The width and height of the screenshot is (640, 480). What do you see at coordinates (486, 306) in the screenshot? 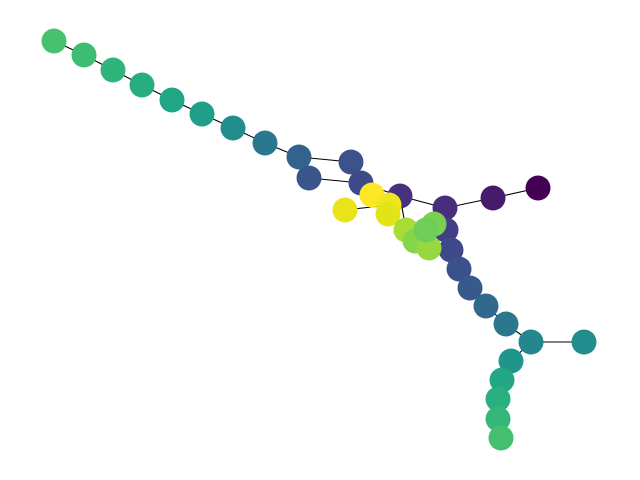
I see `graph-node-h5` at bounding box center [486, 306].